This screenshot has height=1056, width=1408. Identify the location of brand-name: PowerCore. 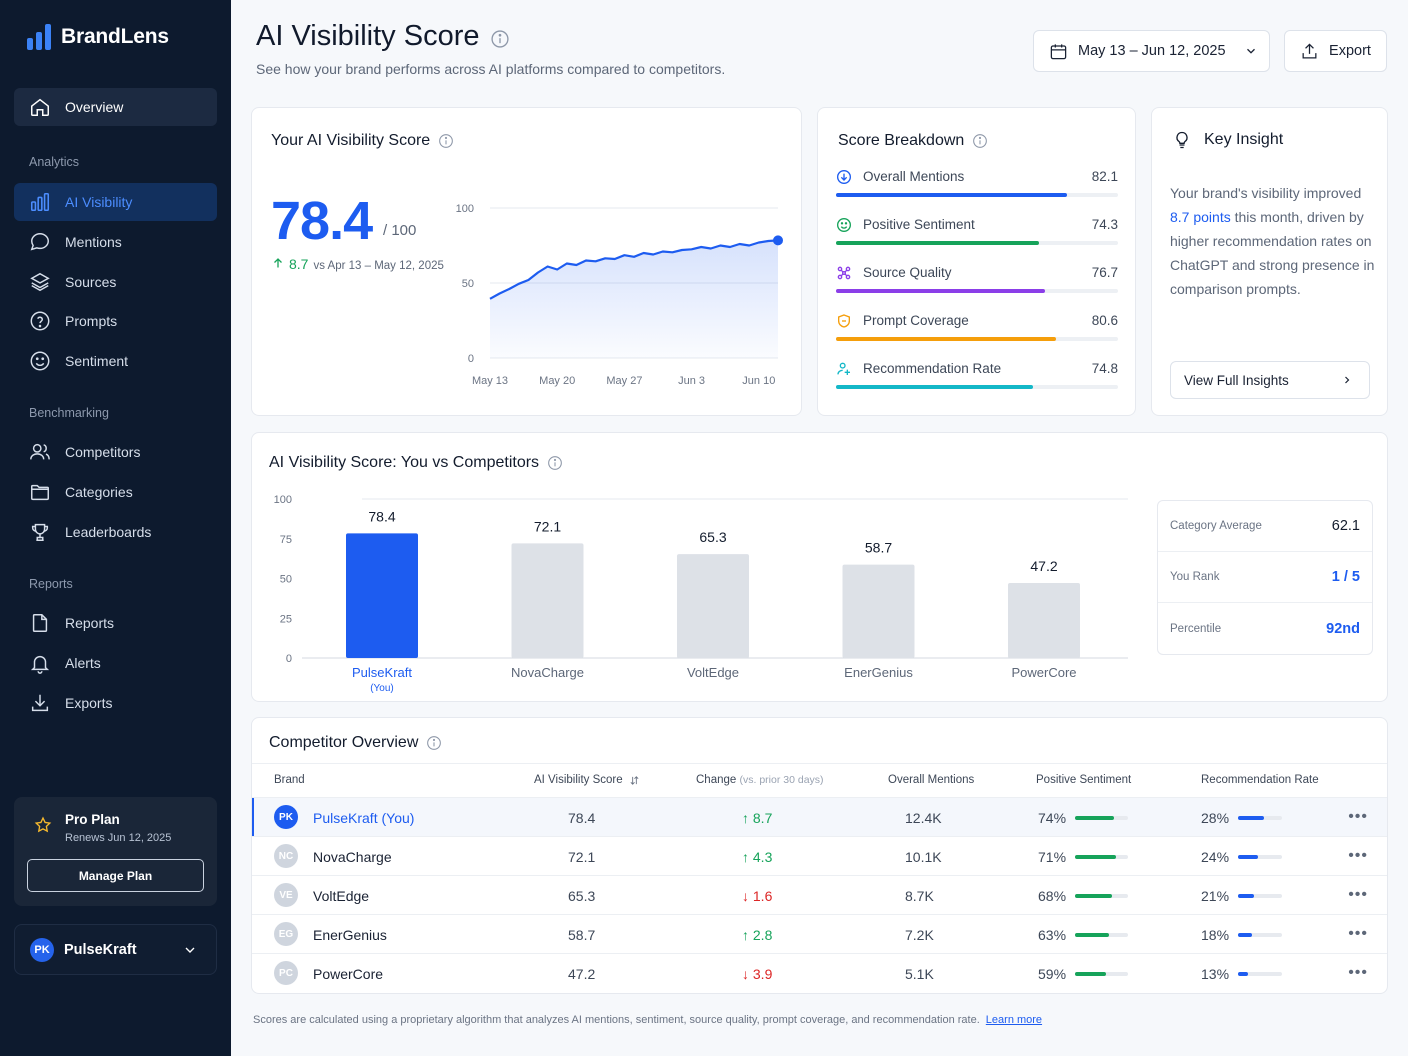
(348, 974).